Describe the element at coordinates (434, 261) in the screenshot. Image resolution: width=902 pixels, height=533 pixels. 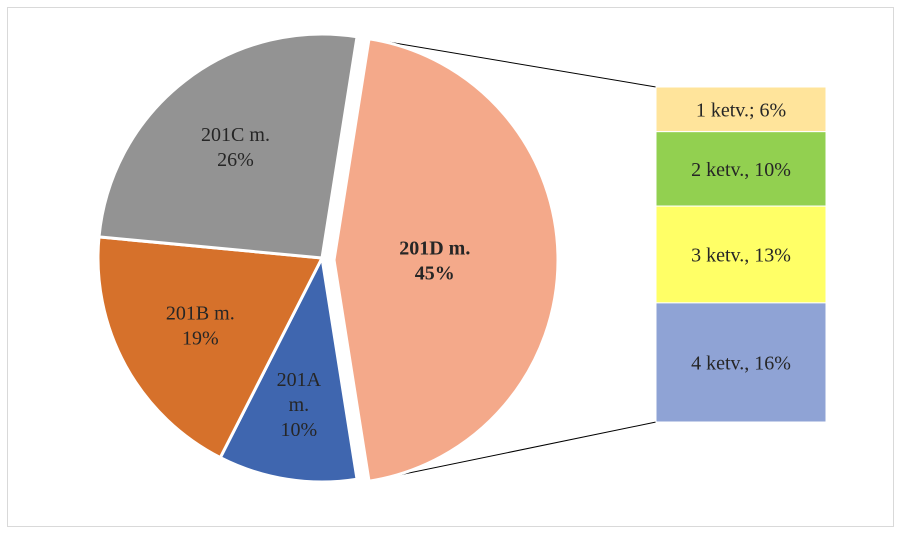
I see `slice-label-201d-m: 201D m. 45%` at that location.